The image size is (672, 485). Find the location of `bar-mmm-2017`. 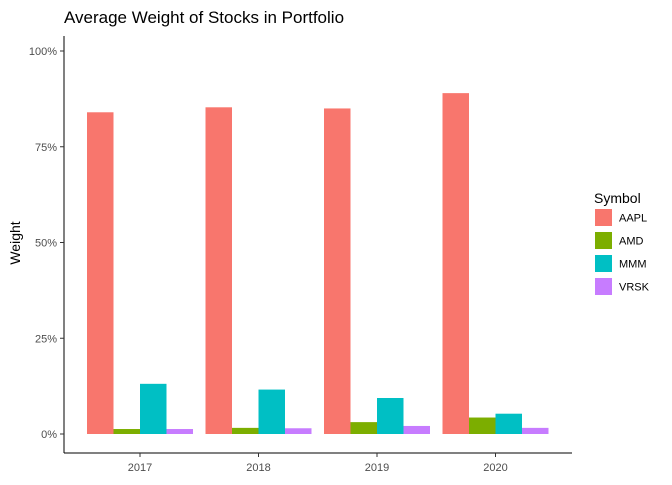

bar-mmm-2017 is located at coordinates (153, 408).